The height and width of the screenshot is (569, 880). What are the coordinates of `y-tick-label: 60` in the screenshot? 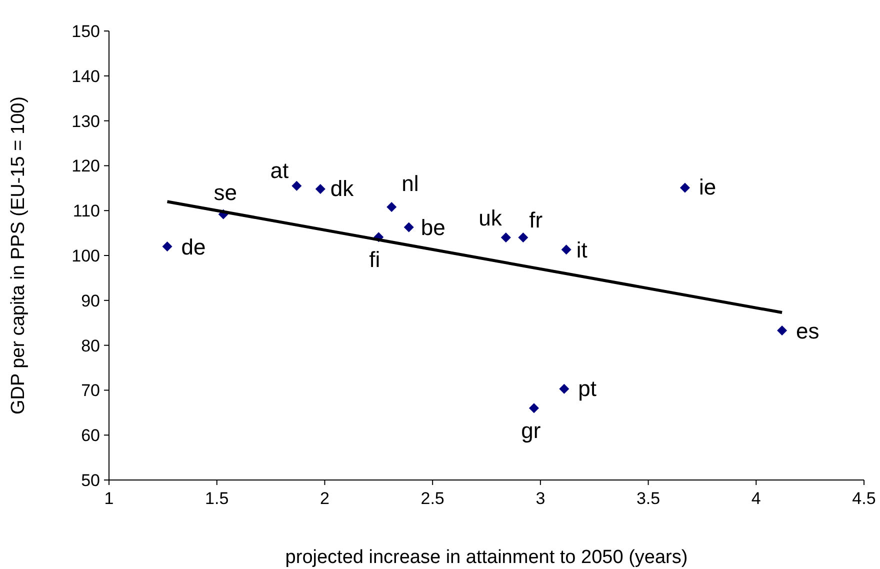 It's located at (90, 436).